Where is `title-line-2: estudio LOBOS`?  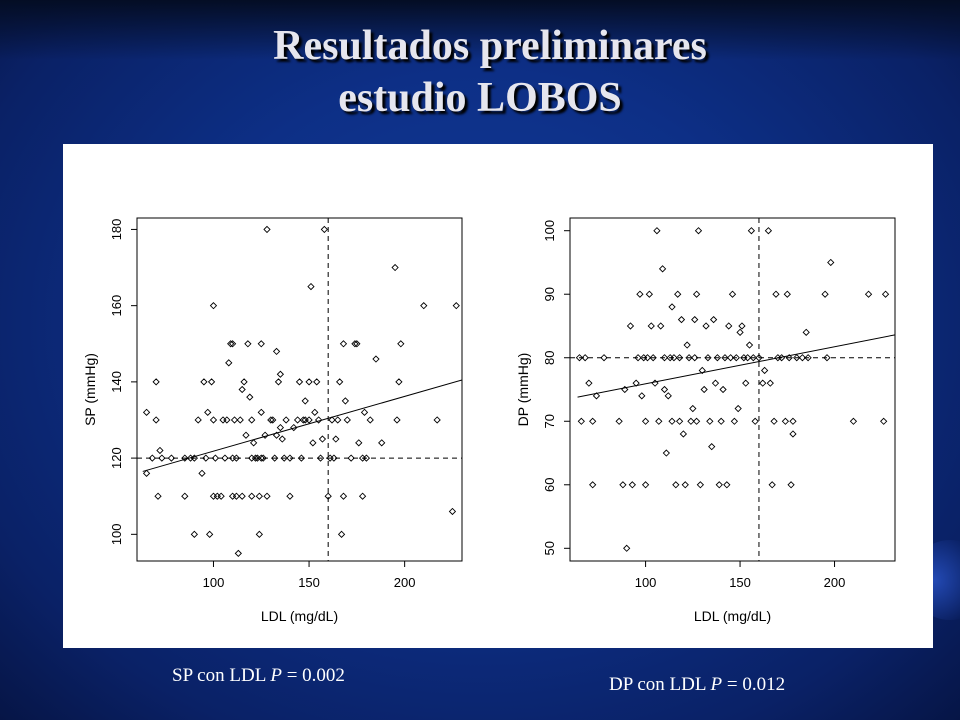 title-line-2: estudio LOBOS is located at coordinates (480, 98).